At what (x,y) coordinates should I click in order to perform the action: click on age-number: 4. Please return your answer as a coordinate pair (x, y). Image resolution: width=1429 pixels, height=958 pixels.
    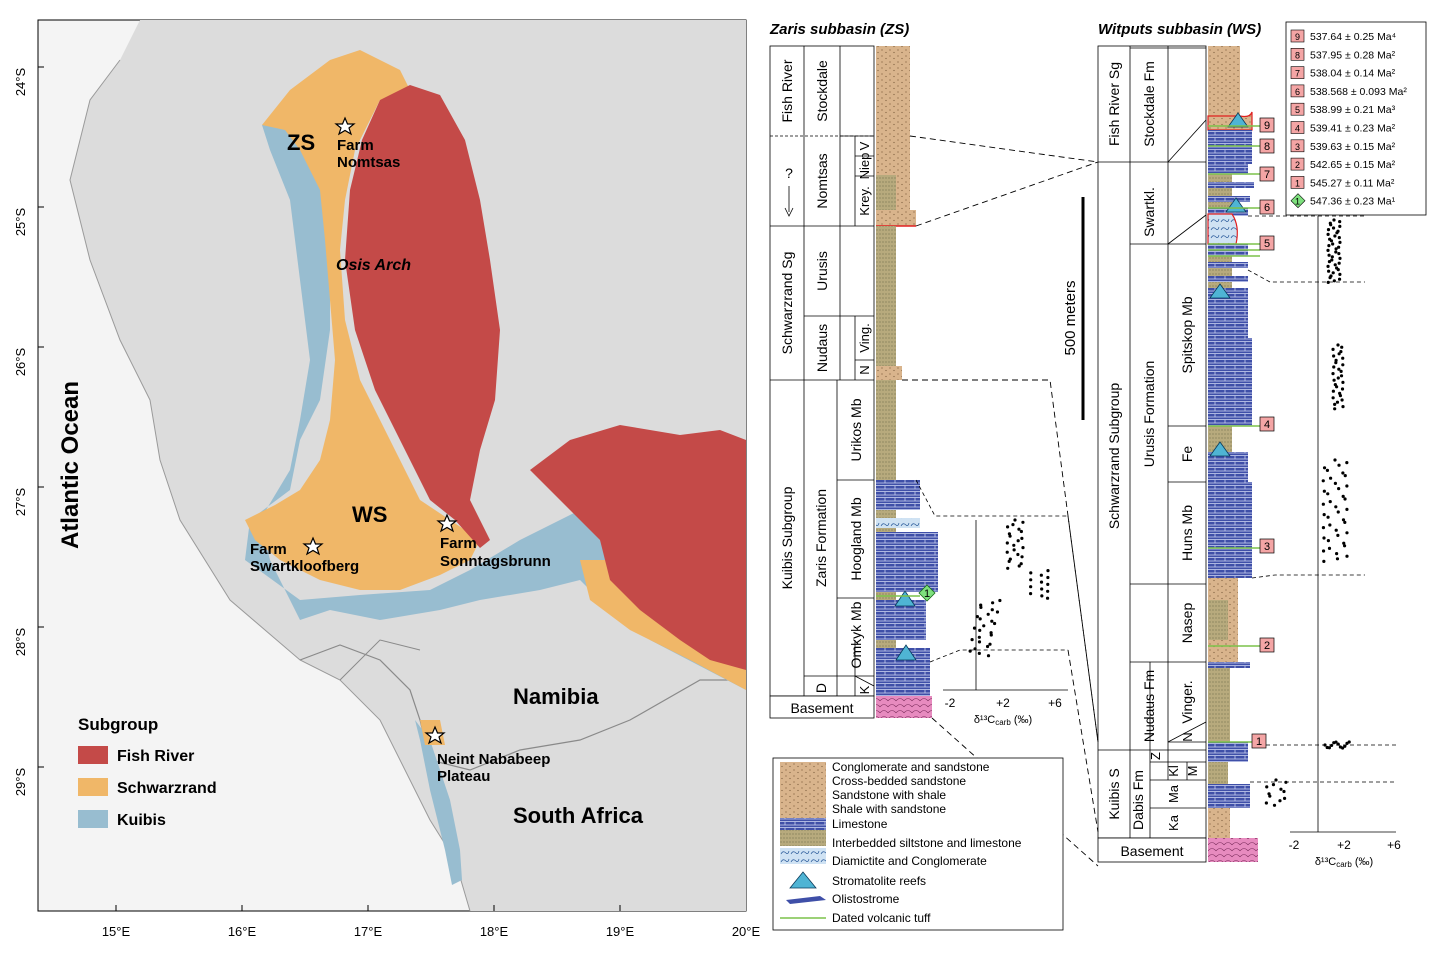
    Looking at the image, I should click on (1297, 129).